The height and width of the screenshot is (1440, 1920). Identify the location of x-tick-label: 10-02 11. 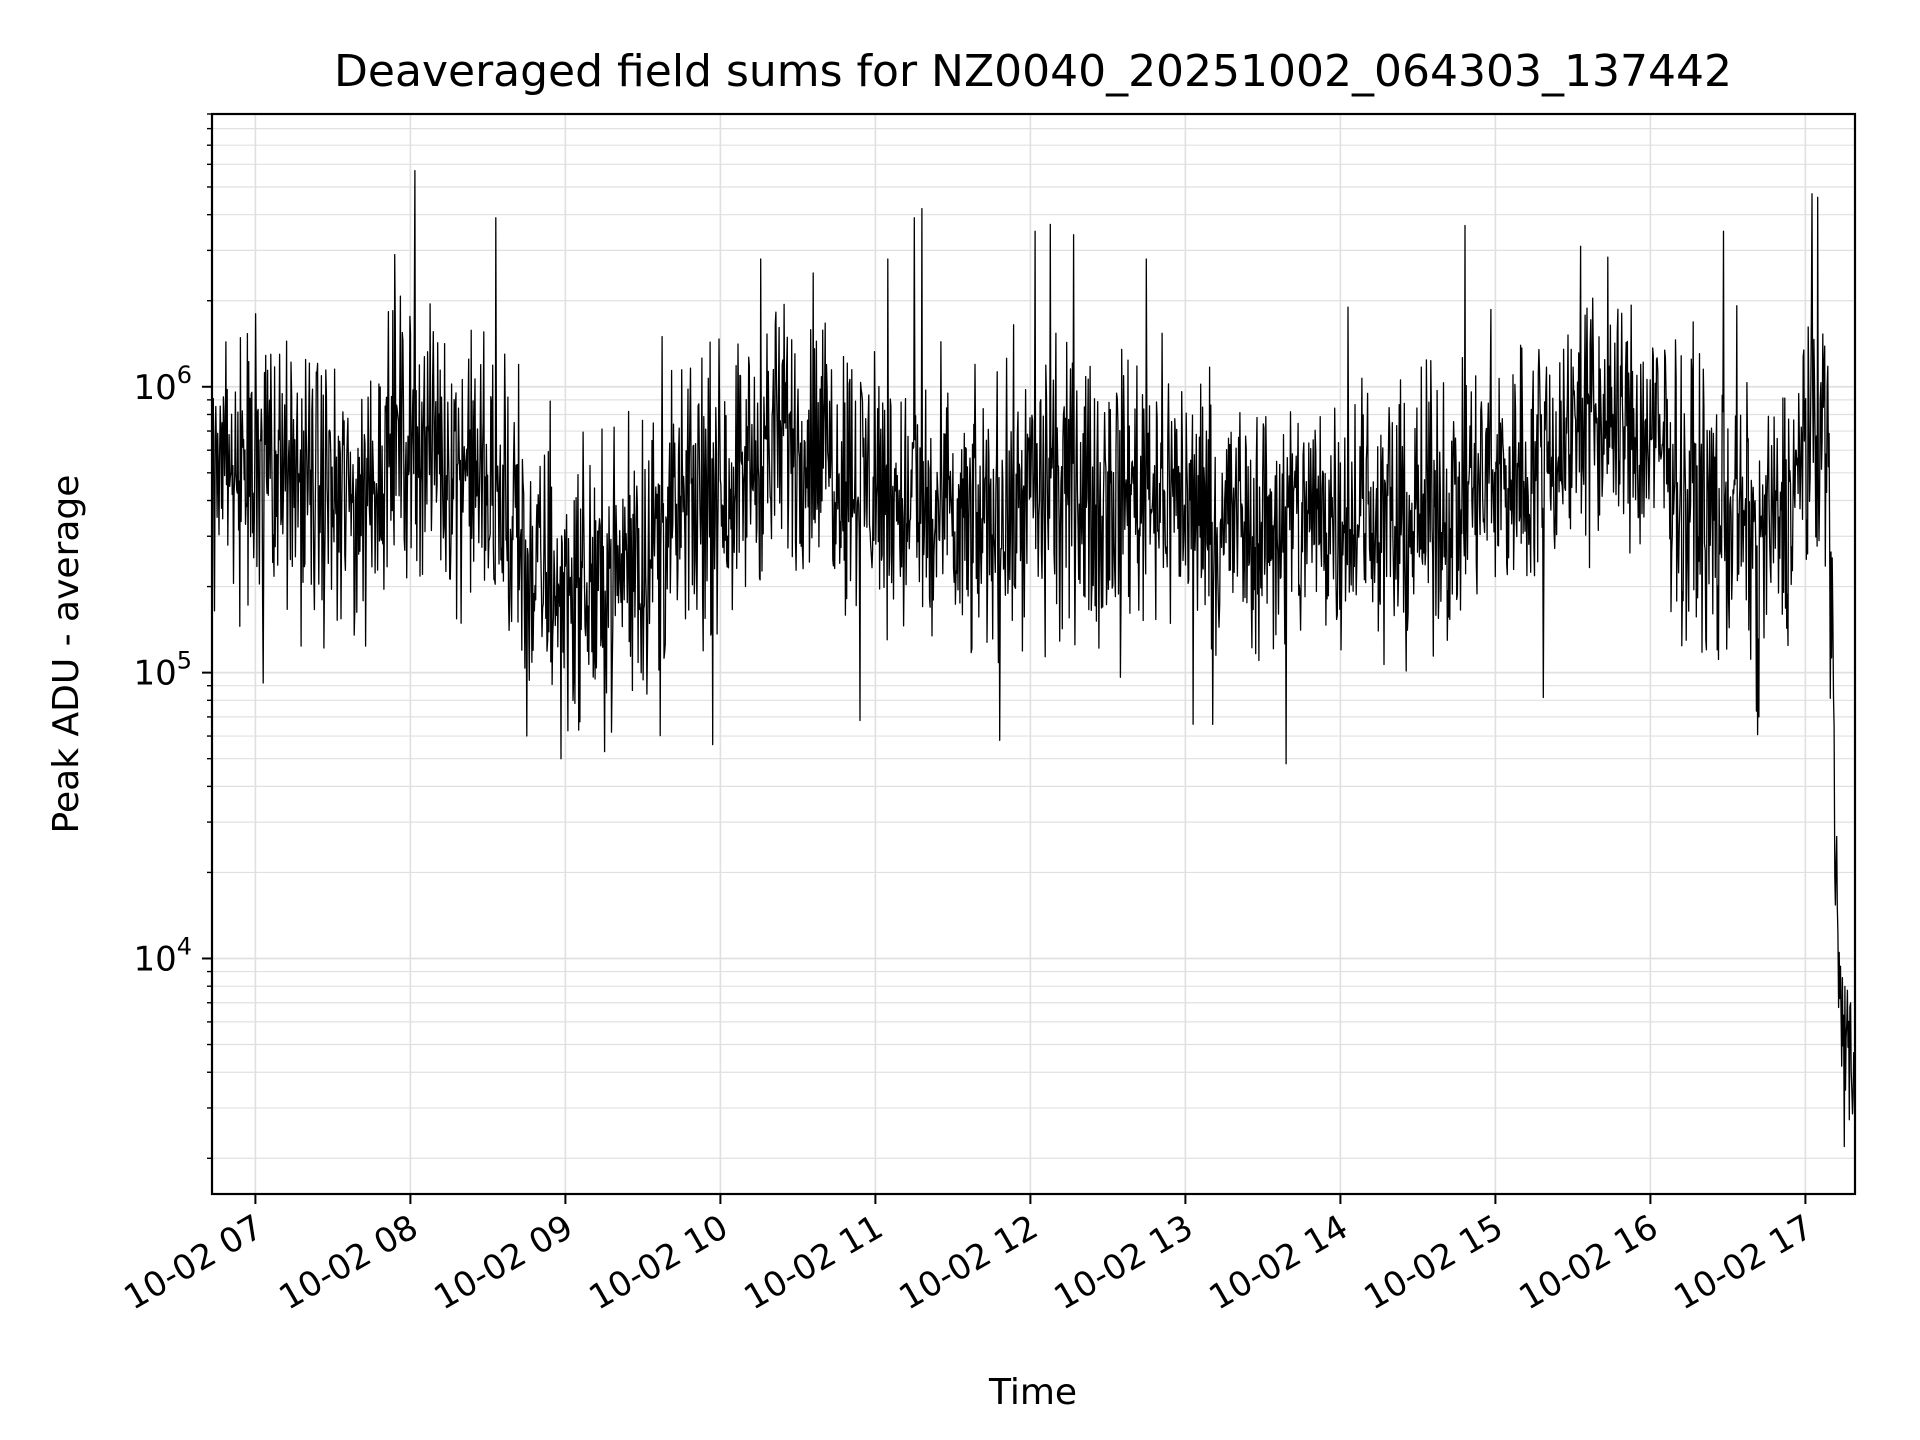
(814, 1262).